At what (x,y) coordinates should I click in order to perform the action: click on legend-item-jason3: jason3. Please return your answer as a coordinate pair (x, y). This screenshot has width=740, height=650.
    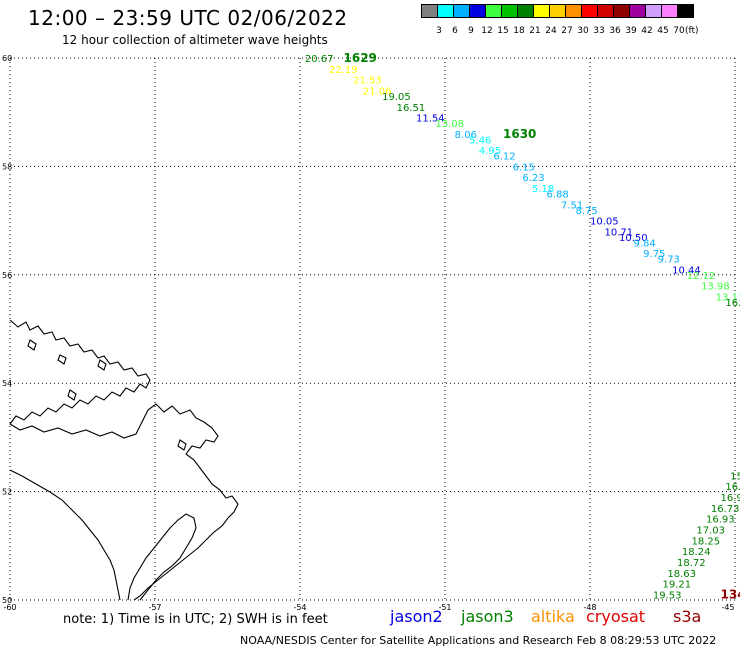
    Looking at the image, I should click on (487, 616).